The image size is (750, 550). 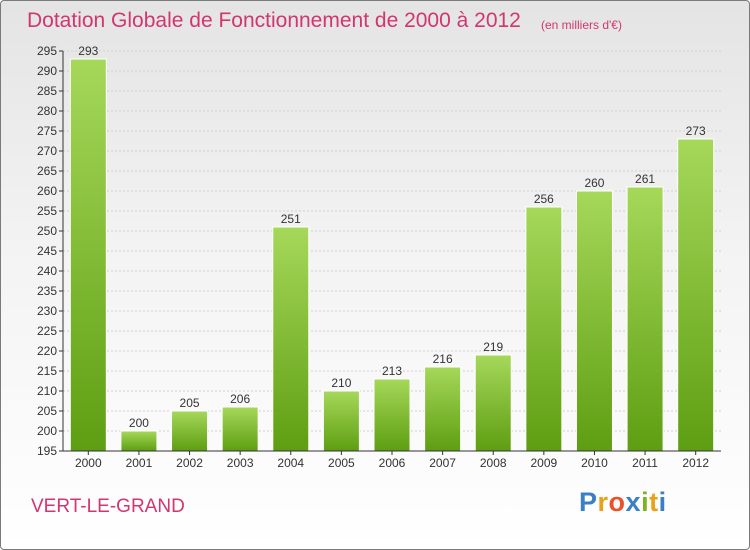 What do you see at coordinates (47, 451) in the screenshot?
I see `y-tick-label: 195` at bounding box center [47, 451].